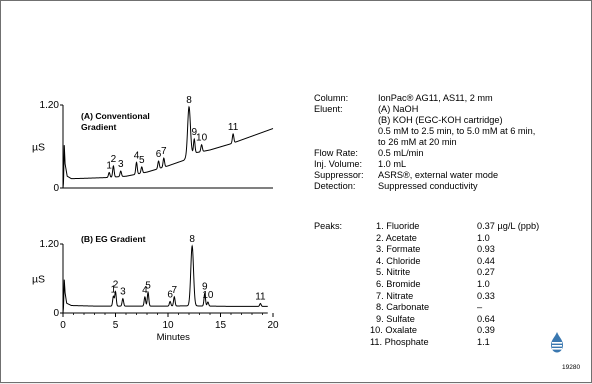 Image resolution: width=592 pixels, height=384 pixels. Describe the element at coordinates (449, 261) in the screenshot. I see `peak-row: 4. Chloride 0.44` at that location.